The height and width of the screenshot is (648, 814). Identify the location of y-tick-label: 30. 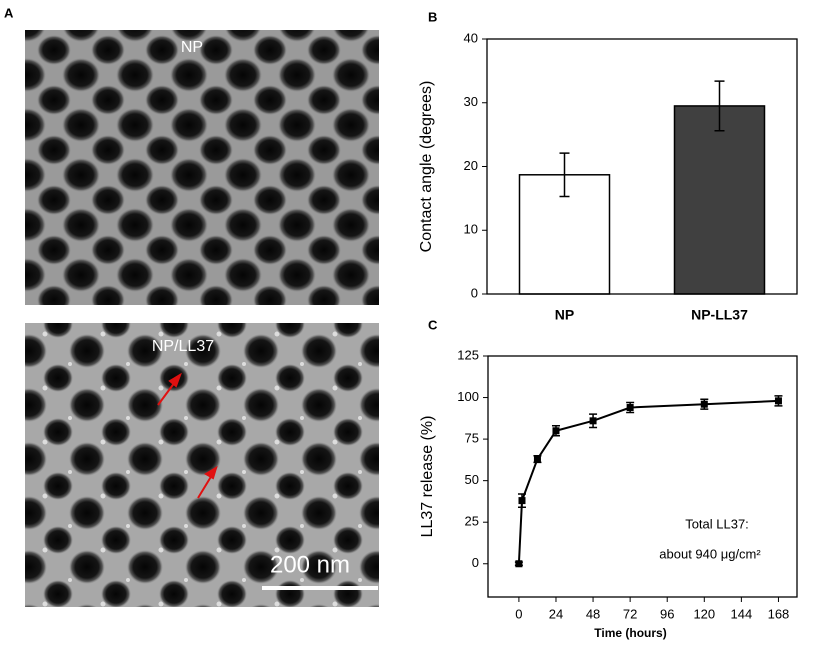
(471, 101).